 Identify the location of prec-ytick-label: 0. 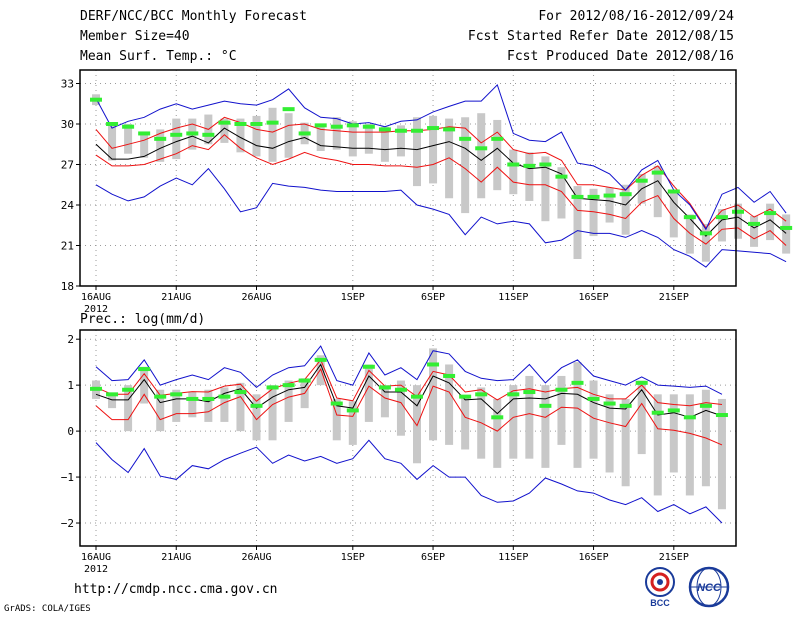
(70, 431).